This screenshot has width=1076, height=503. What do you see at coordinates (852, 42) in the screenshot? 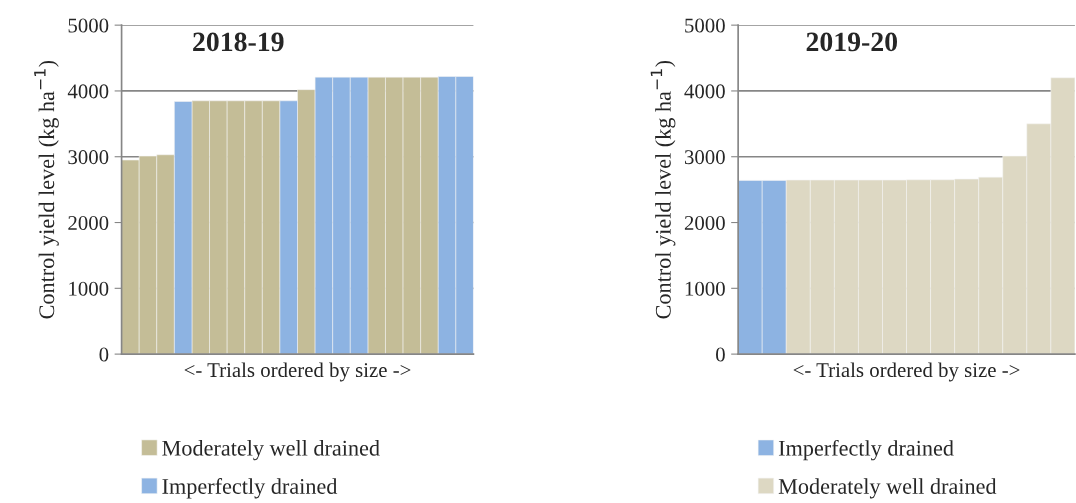
I see `chart-title: 2019-20` at bounding box center [852, 42].